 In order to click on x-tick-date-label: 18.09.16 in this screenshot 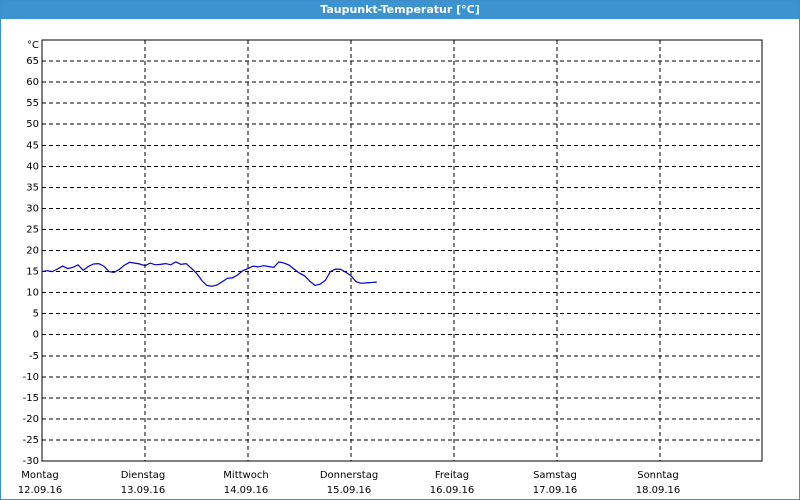, I will do `click(658, 490)`.